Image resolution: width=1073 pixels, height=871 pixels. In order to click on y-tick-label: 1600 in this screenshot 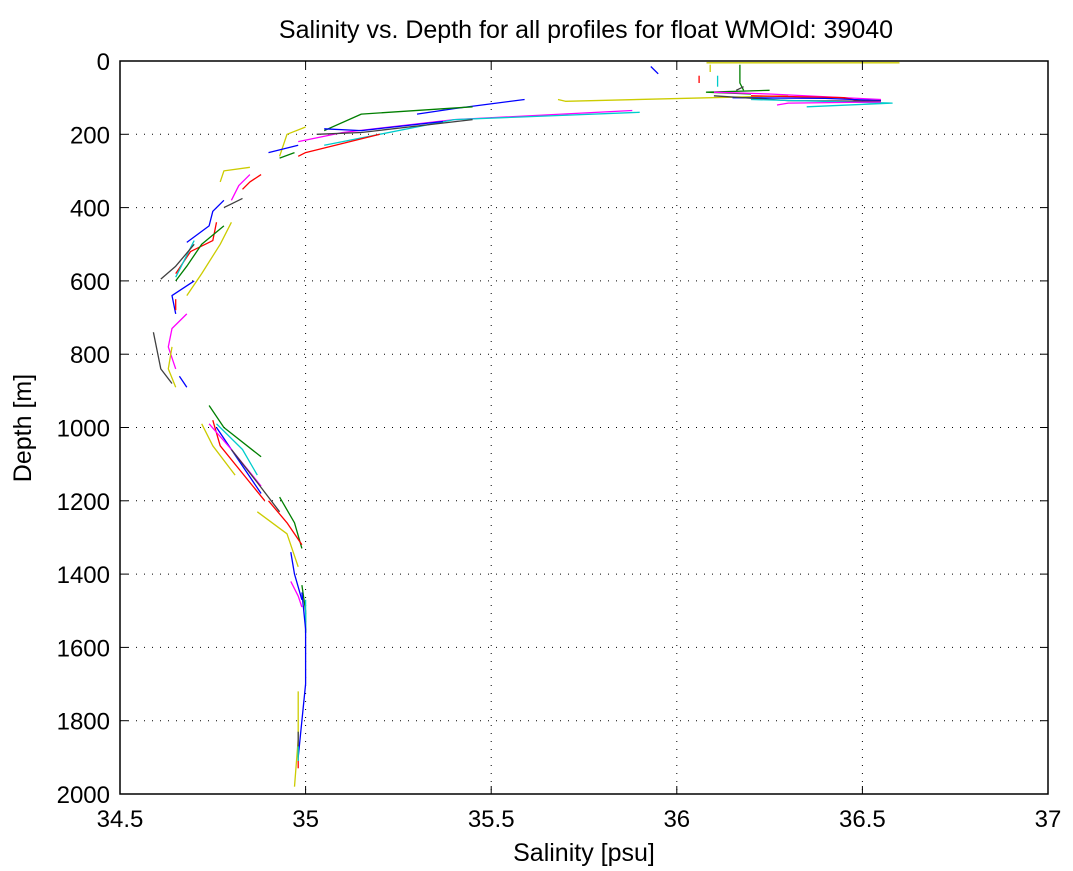, I will do `click(83, 648)`.